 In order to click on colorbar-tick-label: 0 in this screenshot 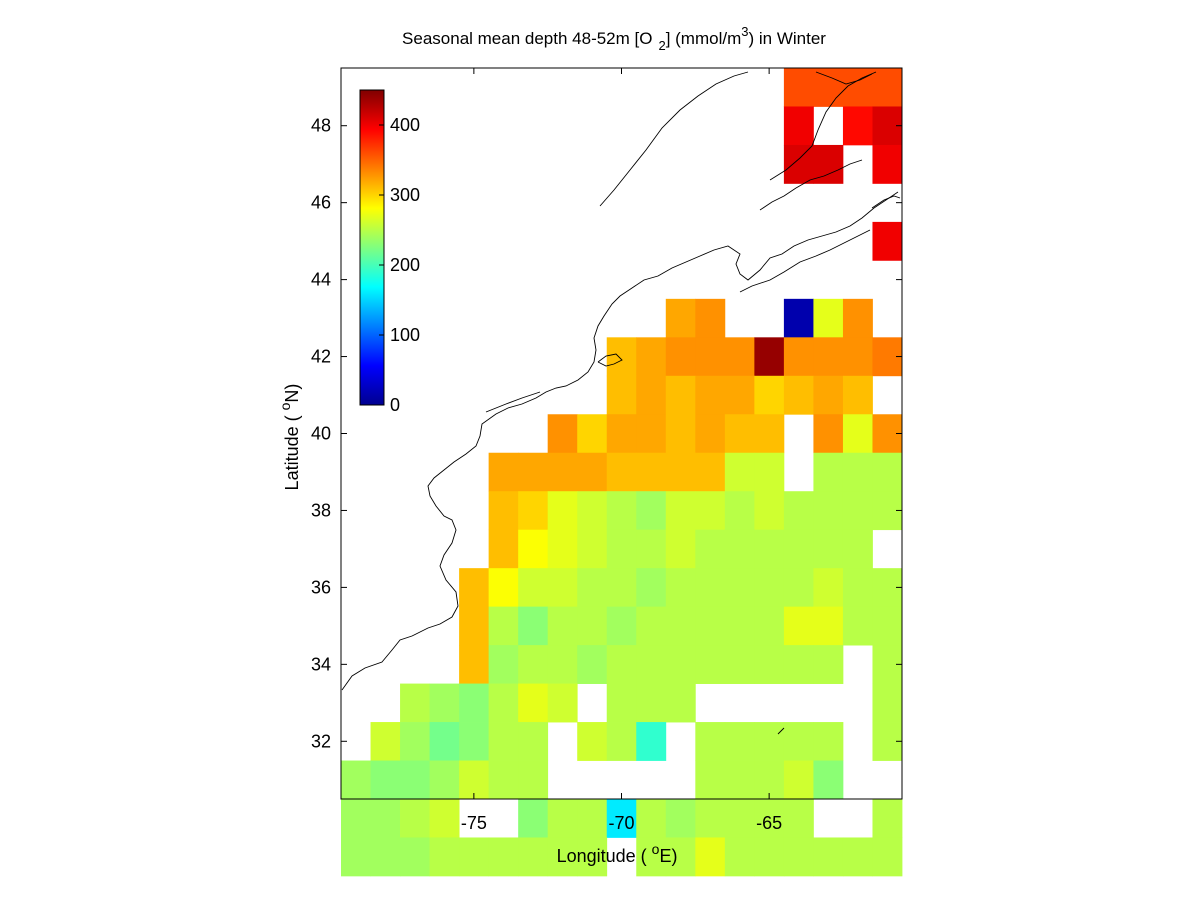, I will do `click(395, 405)`.